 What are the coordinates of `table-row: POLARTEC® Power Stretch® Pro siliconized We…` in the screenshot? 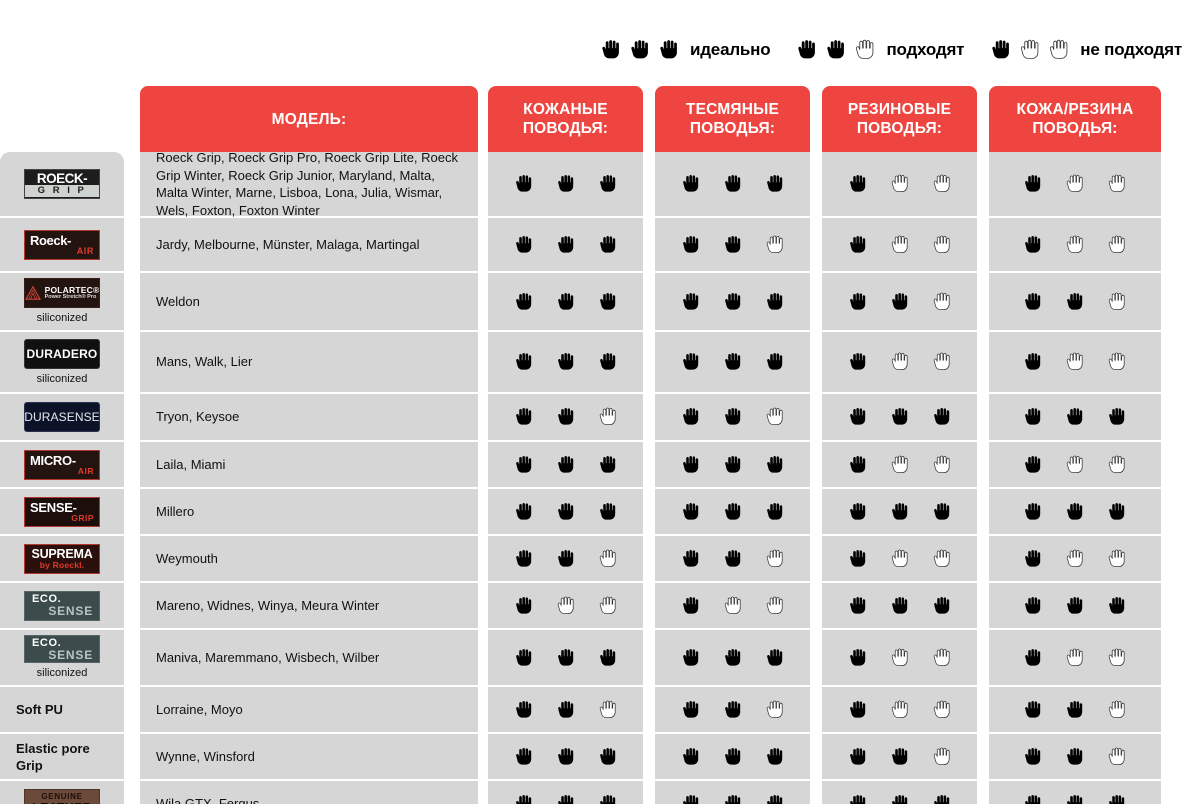 It's located at (591, 301).